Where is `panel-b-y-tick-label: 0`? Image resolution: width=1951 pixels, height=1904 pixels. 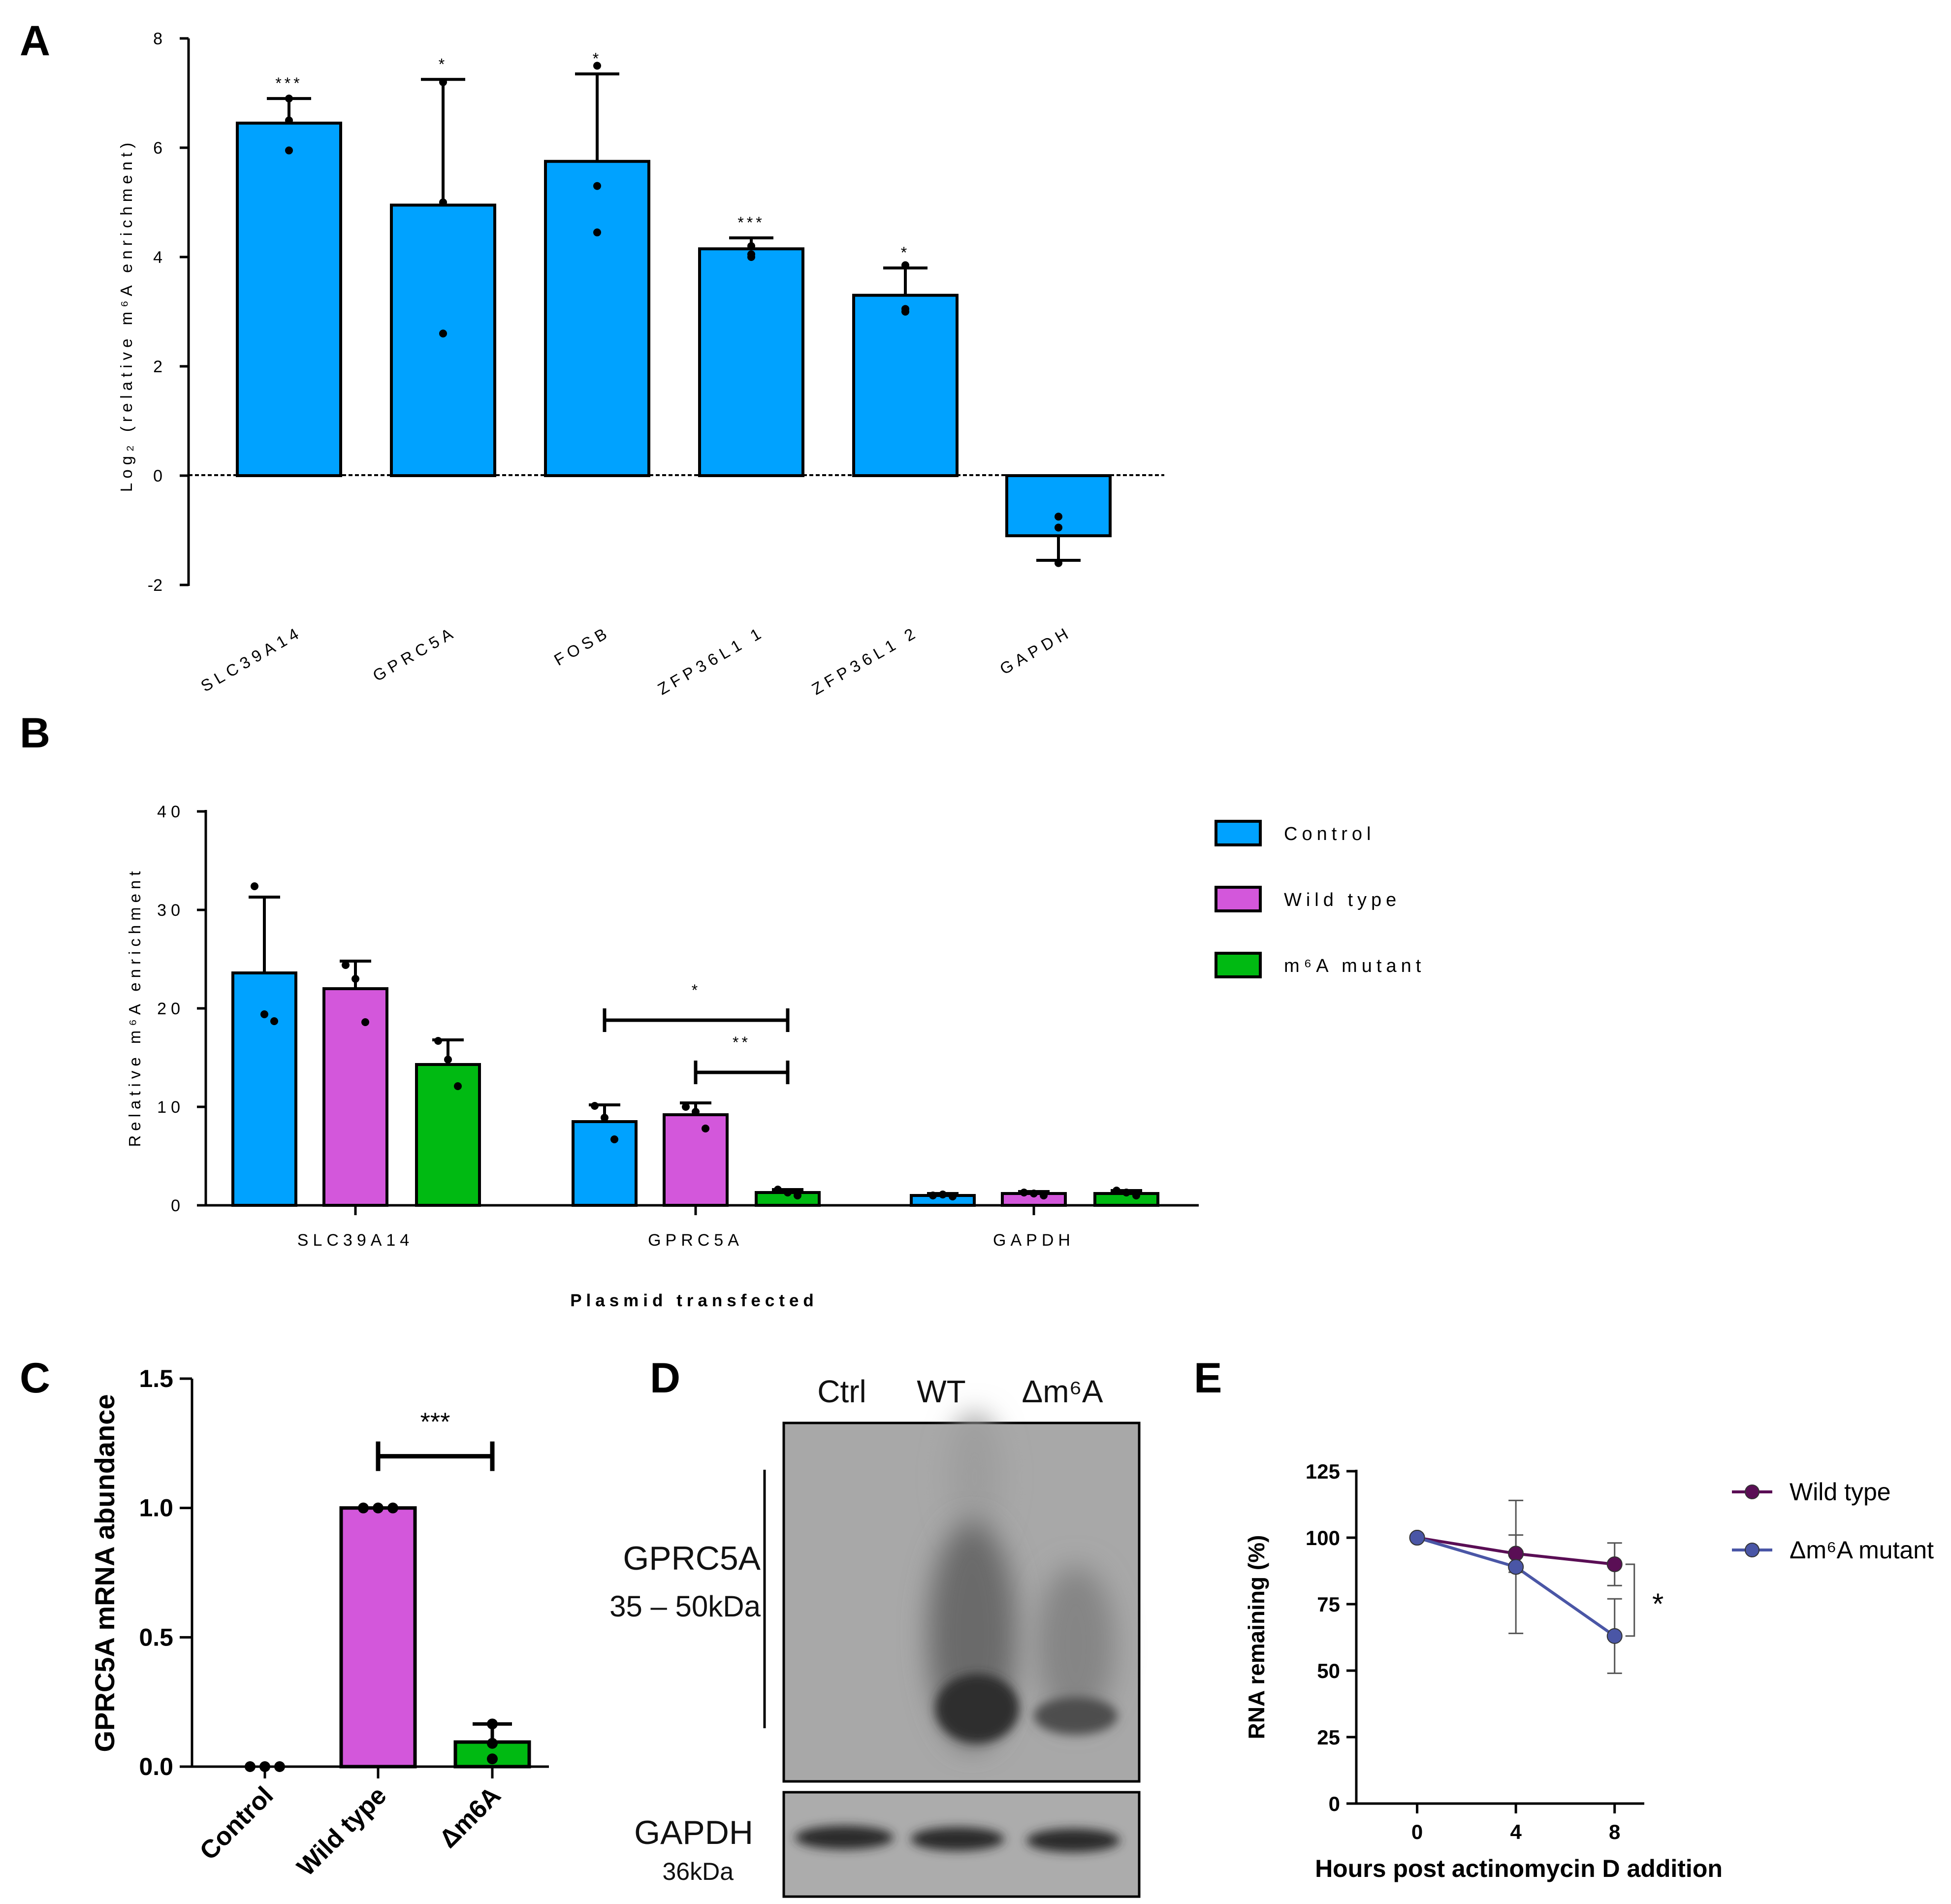
panel-b-y-tick-label: 0 is located at coordinates (178, 1206).